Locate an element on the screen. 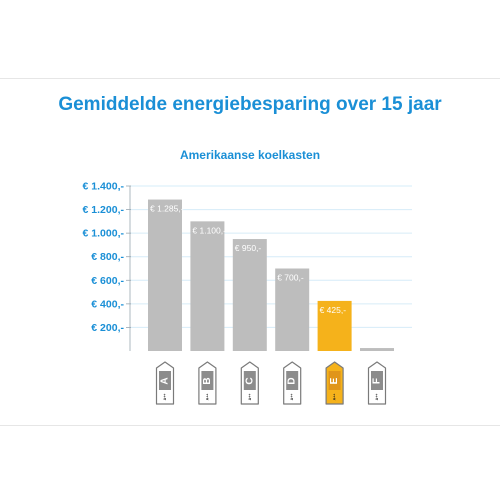 This screenshot has width=500, height=500. y-tick-label: € 1.400,- is located at coordinates (104, 187).